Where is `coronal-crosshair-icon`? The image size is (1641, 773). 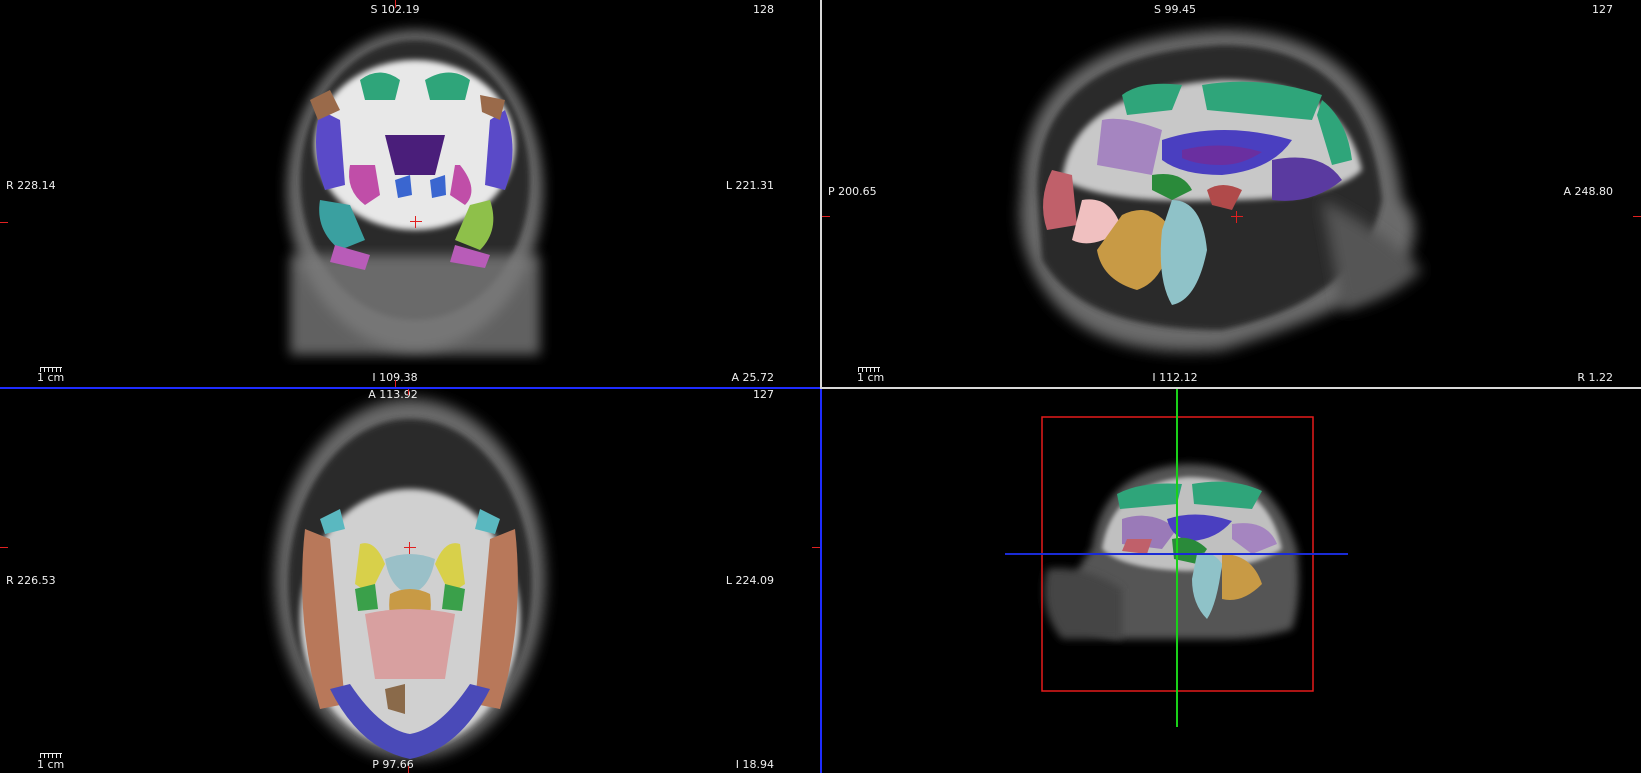 coronal-crosshair-icon is located at coordinates (416, 222).